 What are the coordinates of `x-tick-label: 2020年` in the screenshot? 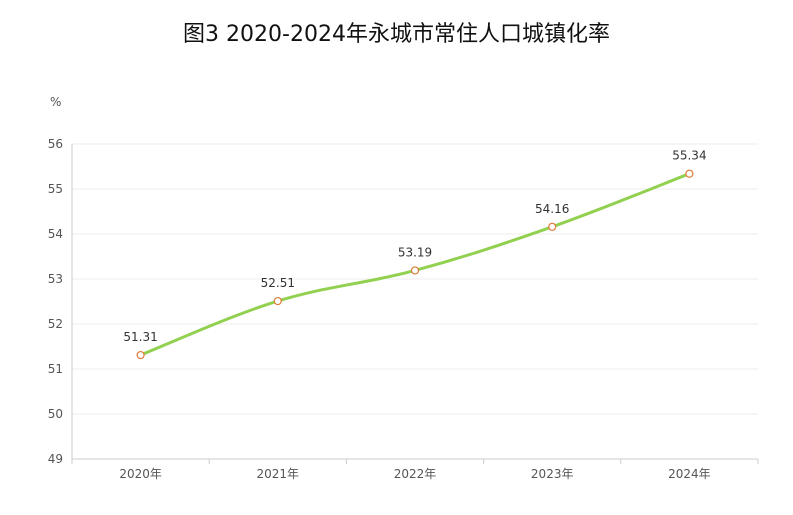 It's located at (140, 474).